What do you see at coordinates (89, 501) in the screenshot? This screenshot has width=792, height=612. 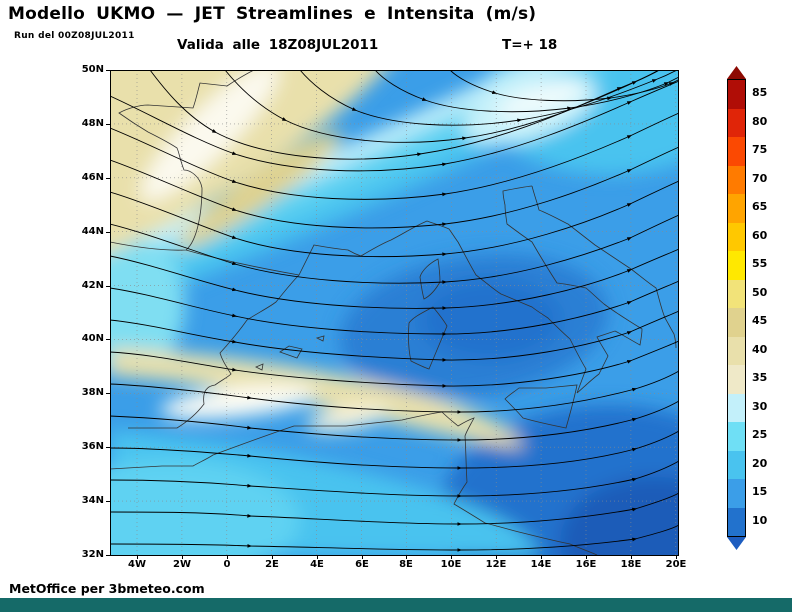 I see `lat-label: 34N` at bounding box center [89, 501].